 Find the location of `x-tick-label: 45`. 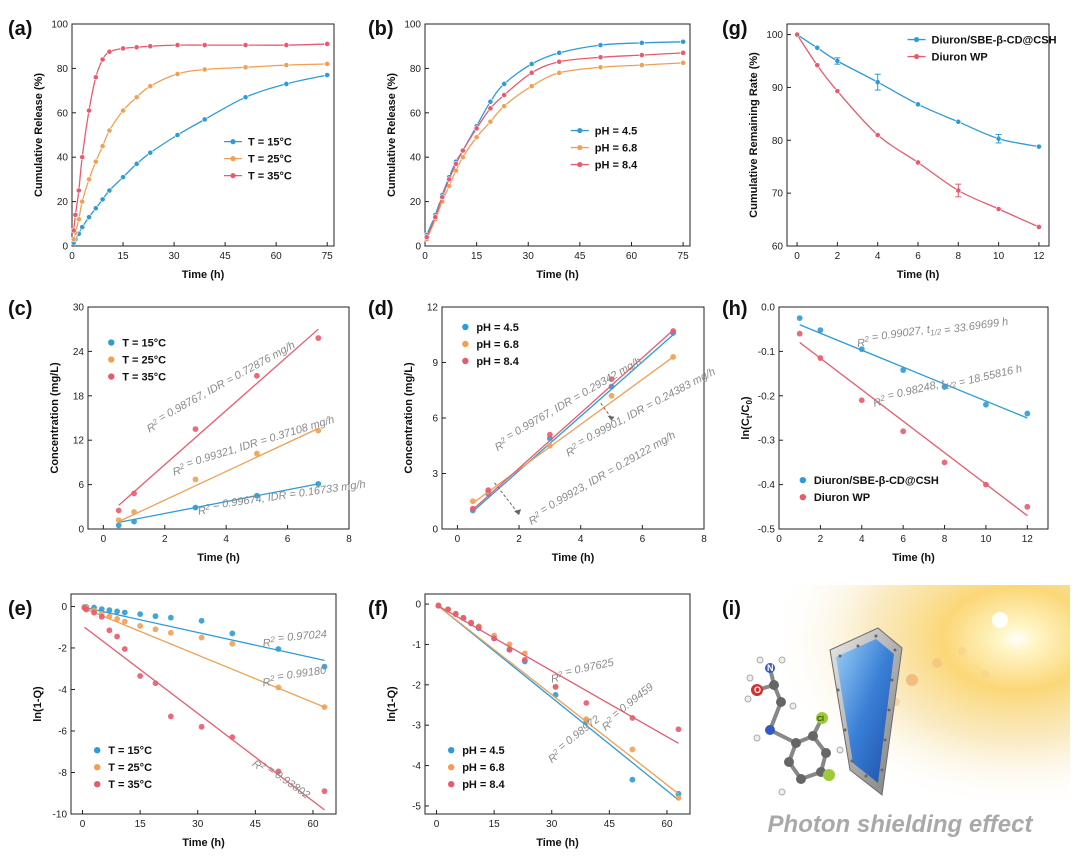

x-tick-label: 45 is located at coordinates (580, 256).